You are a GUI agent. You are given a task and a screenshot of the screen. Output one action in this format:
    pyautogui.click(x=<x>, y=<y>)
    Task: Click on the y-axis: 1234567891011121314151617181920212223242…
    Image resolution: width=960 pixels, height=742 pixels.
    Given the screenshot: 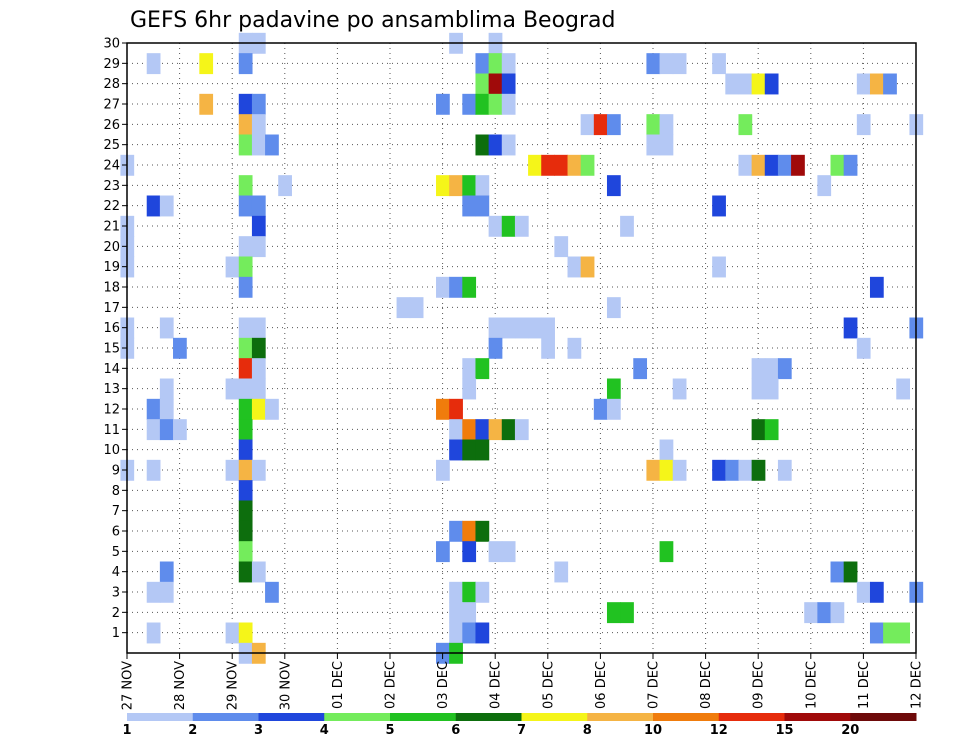 What is the action you would take?
    pyautogui.click(x=115, y=339)
    